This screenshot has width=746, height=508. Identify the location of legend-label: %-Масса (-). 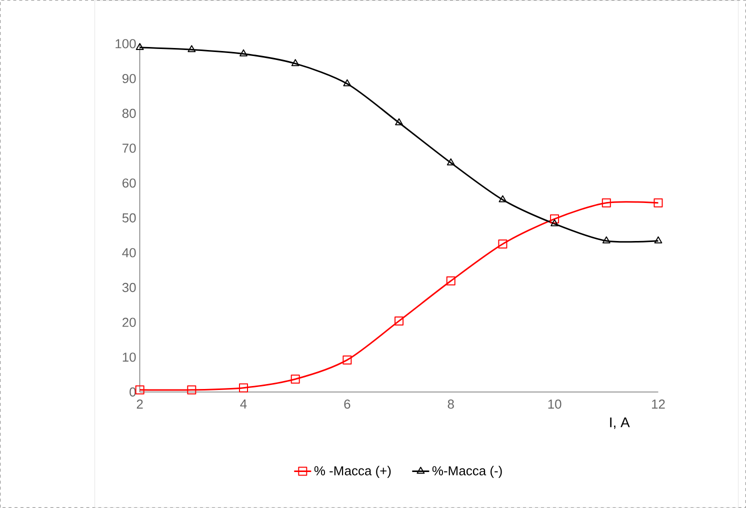
(467, 472).